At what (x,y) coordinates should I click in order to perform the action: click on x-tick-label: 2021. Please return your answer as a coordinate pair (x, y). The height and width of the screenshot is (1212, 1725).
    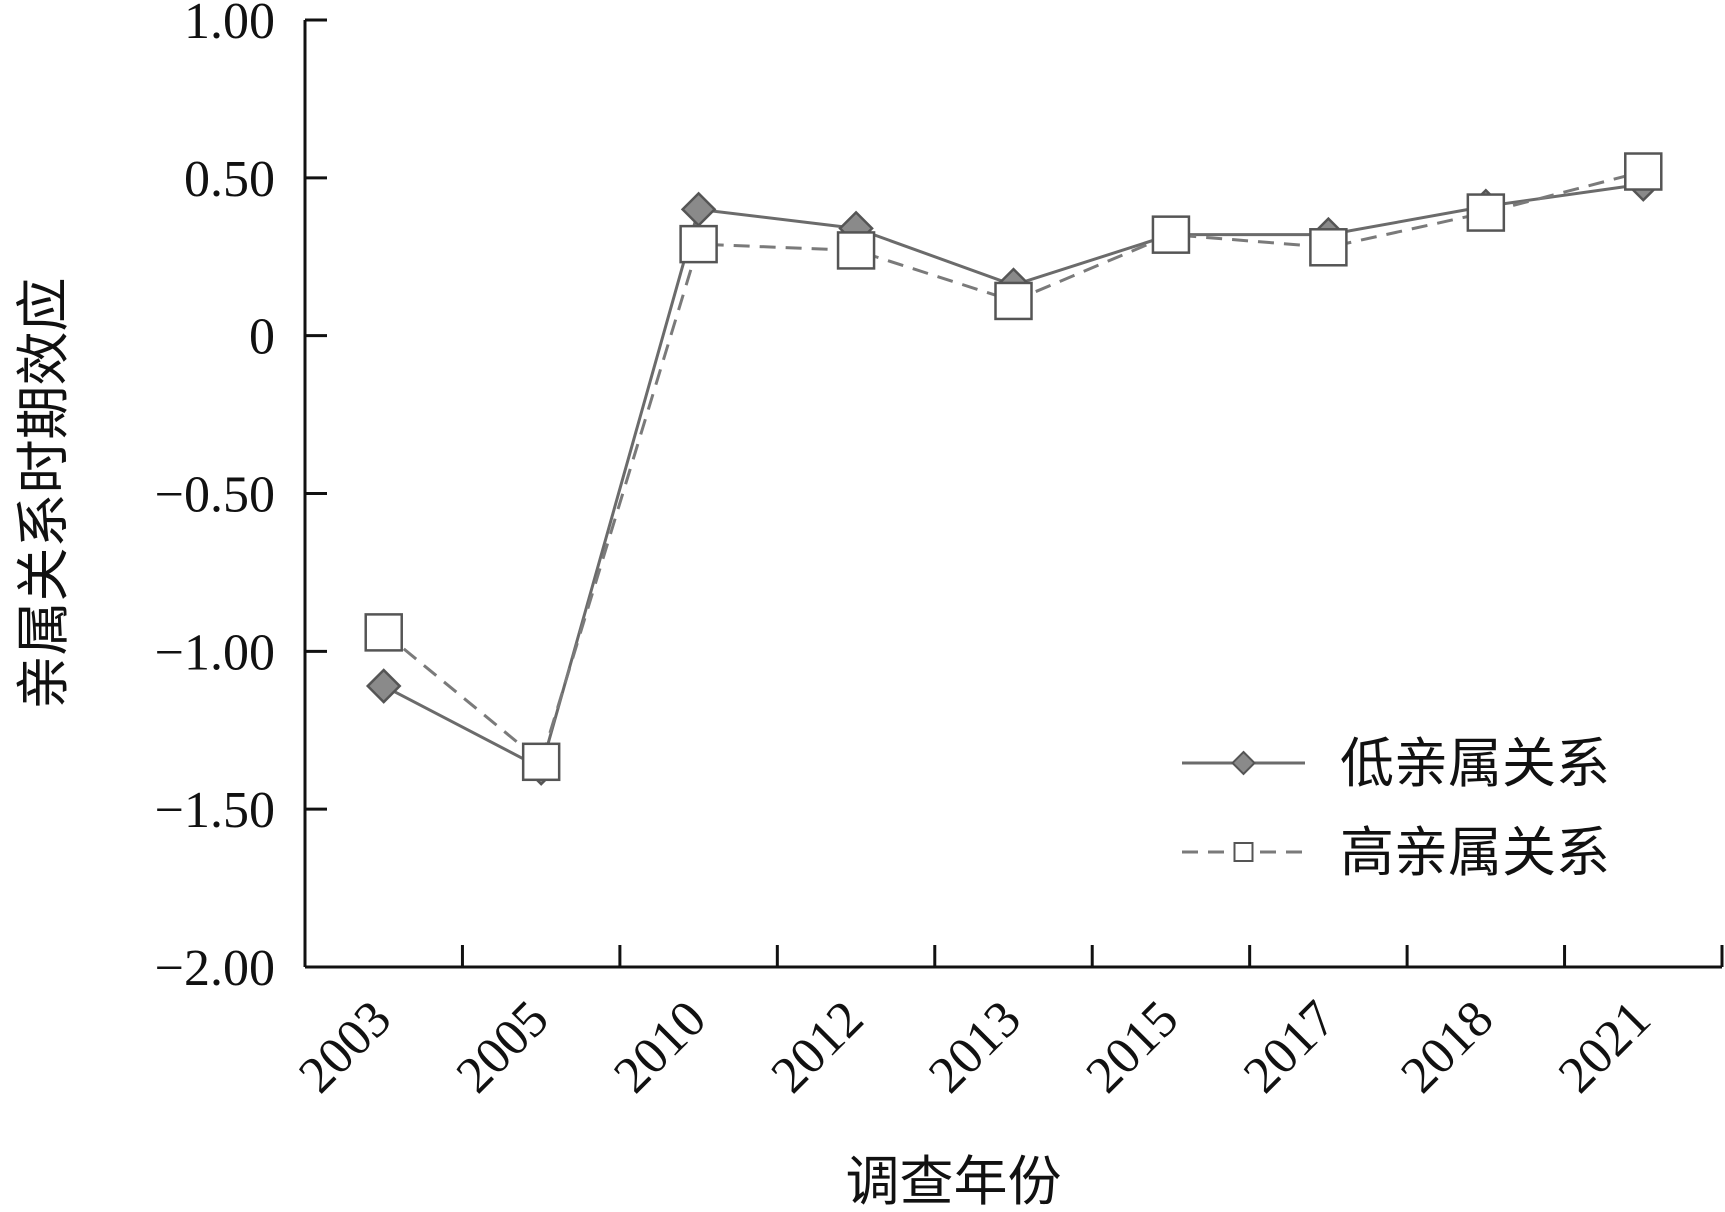
    Looking at the image, I should click on (1605, 1047).